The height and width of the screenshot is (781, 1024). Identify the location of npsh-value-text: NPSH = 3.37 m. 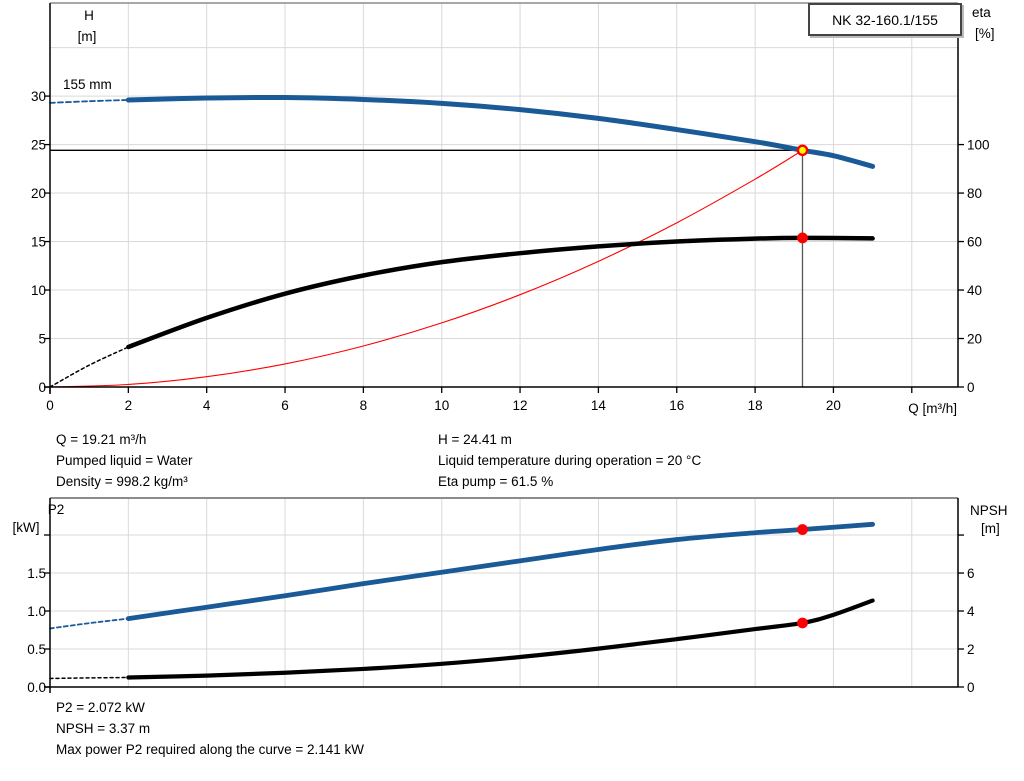
(103, 728).